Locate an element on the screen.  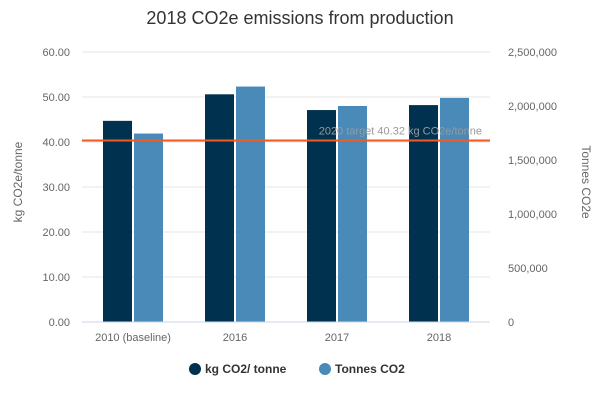
category-label-3: 2018 is located at coordinates (439, 338).